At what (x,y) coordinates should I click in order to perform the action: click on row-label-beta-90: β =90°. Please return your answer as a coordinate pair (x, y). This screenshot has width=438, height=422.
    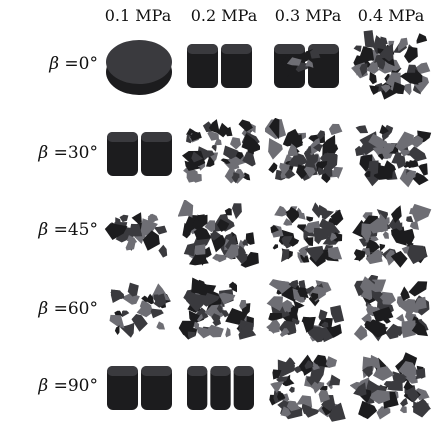
    Looking at the image, I should click on (58, 386).